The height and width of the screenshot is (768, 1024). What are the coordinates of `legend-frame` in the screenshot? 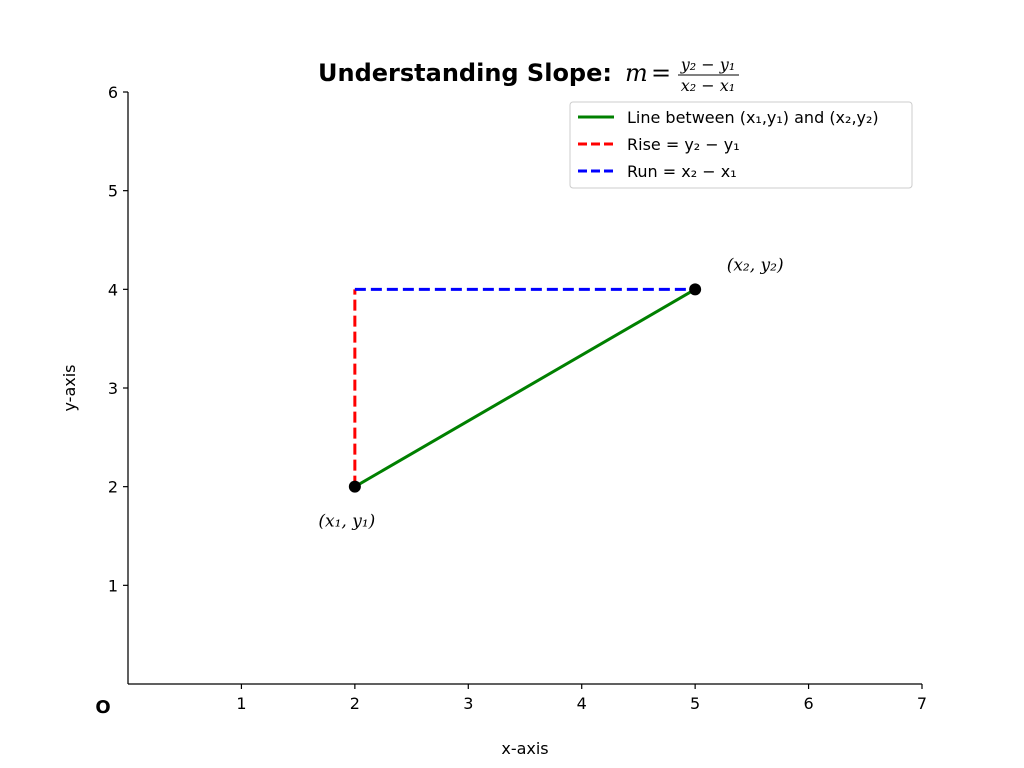 It's located at (741, 145).